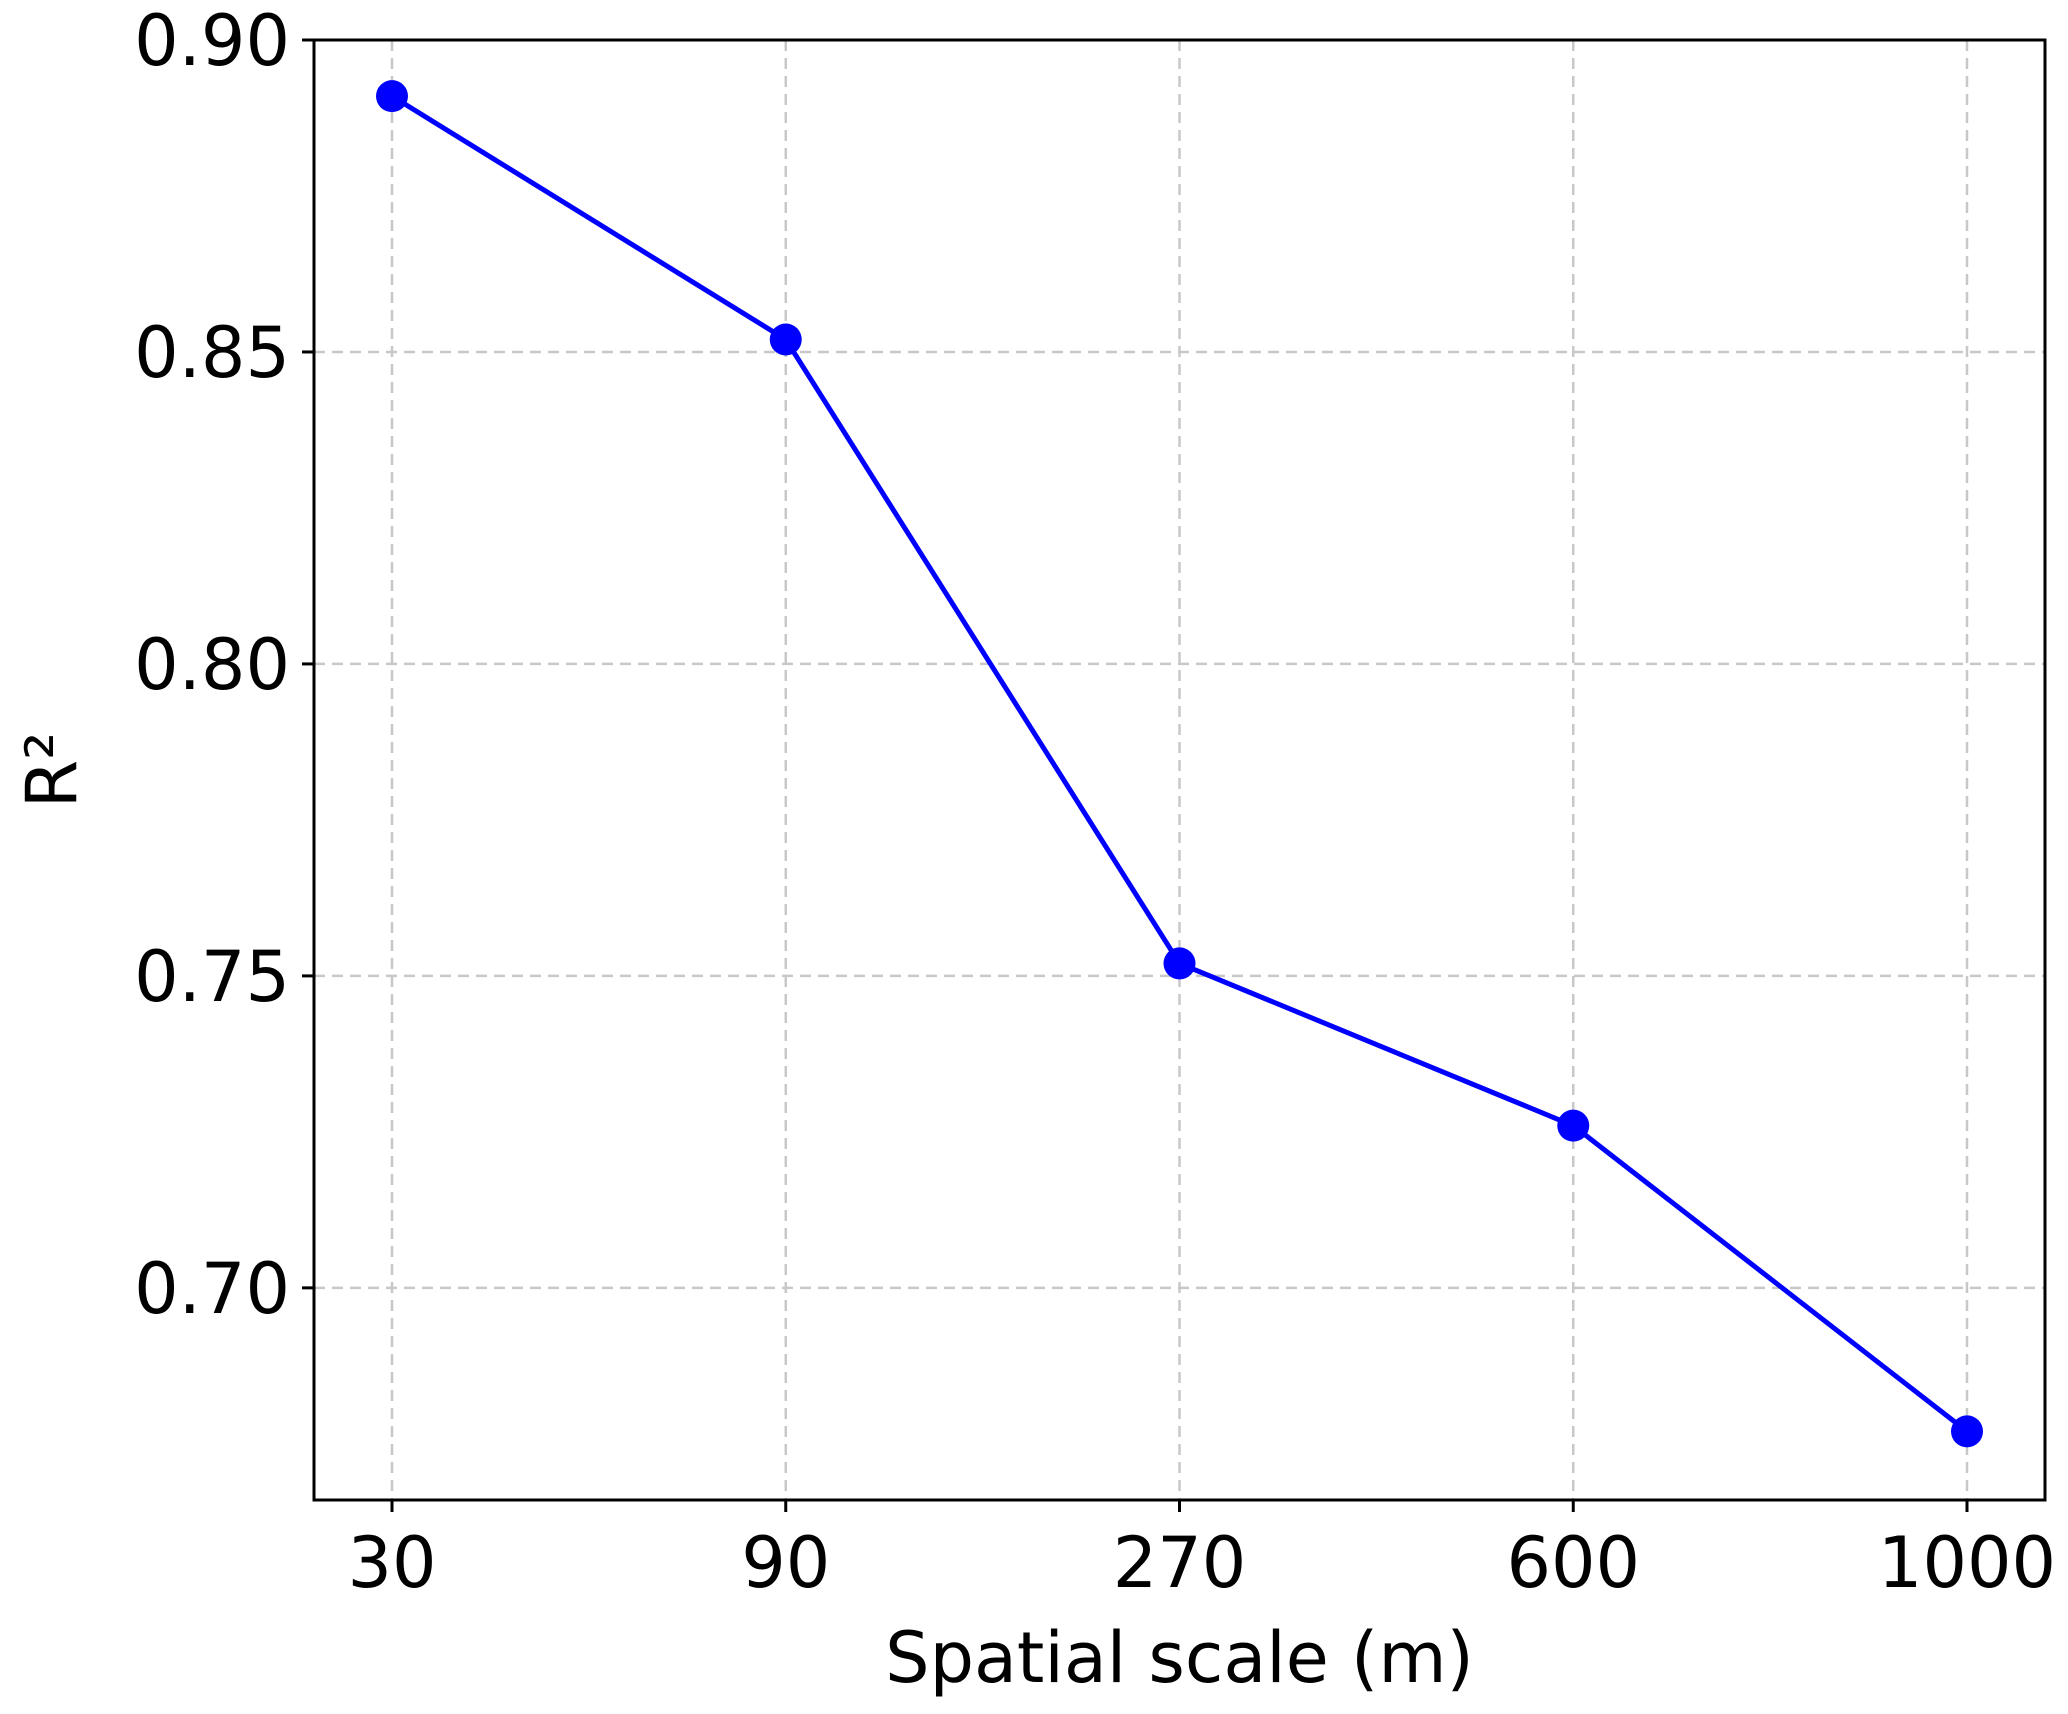 The image size is (2068, 1714). I want to click on y-tick-label: 0.90, so click(212, 41).